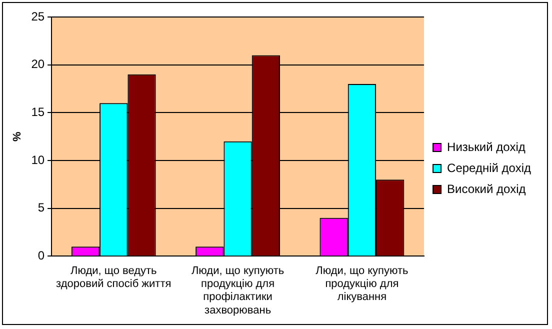 This screenshot has width=552, height=329. What do you see at coordinates (38, 64) in the screenshot?
I see `y-tick-label: 20` at bounding box center [38, 64].